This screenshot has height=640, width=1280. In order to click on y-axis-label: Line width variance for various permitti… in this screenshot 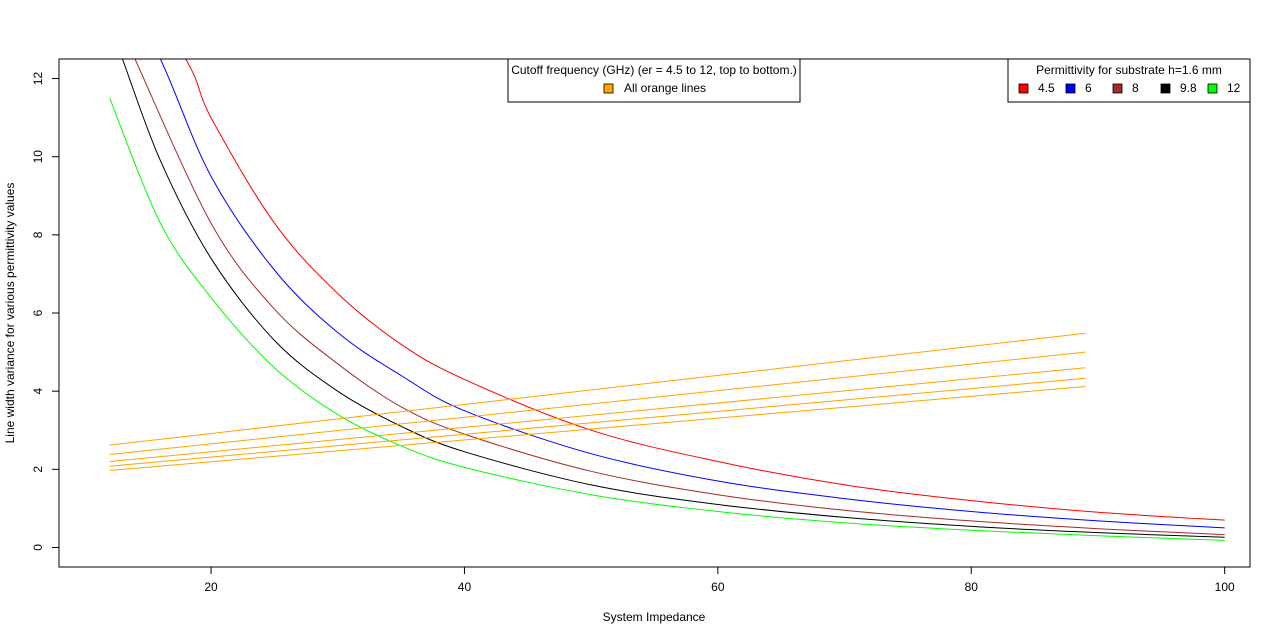, I will do `click(10, 313)`.